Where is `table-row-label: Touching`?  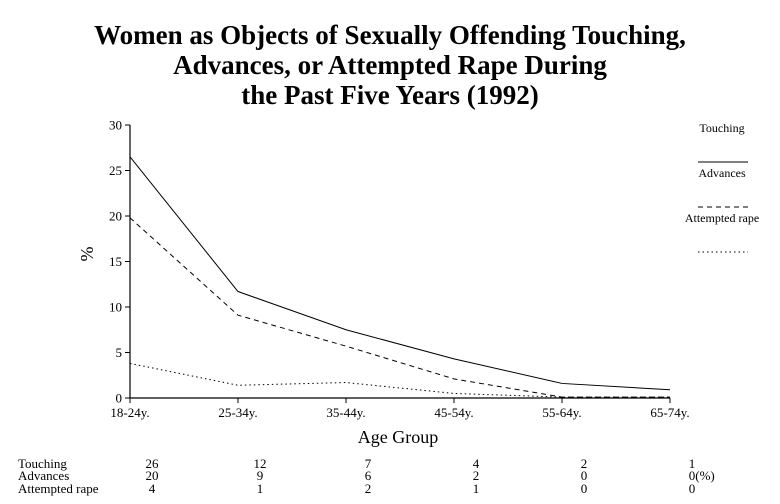 table-row-label: Touching is located at coordinates (42, 463).